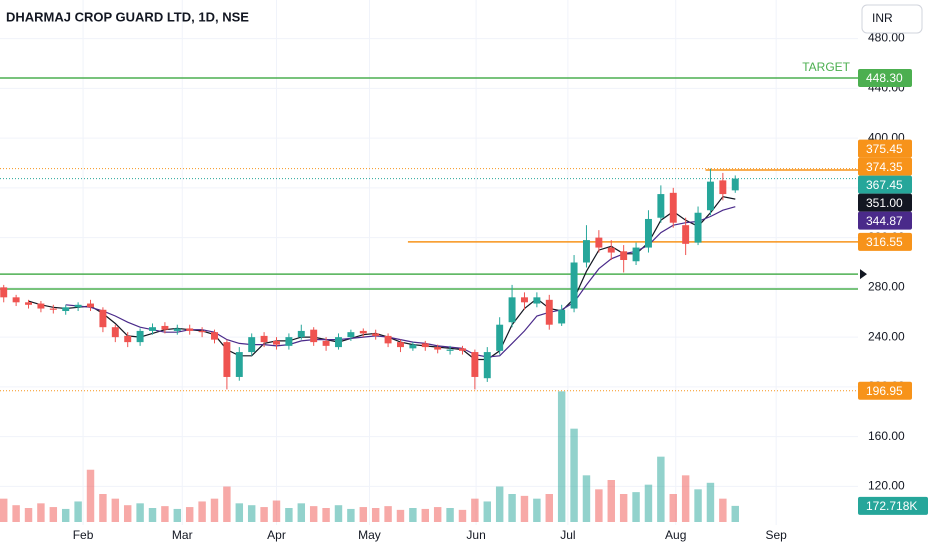  Describe the element at coordinates (886, 287) in the screenshot. I see `y-tick-label: 280.00` at that location.